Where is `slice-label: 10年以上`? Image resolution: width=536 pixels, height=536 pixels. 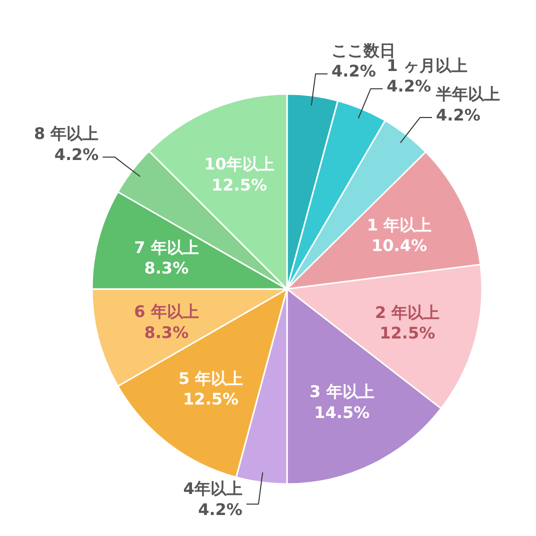 slice-label: 10年以上 is located at coordinates (239, 164).